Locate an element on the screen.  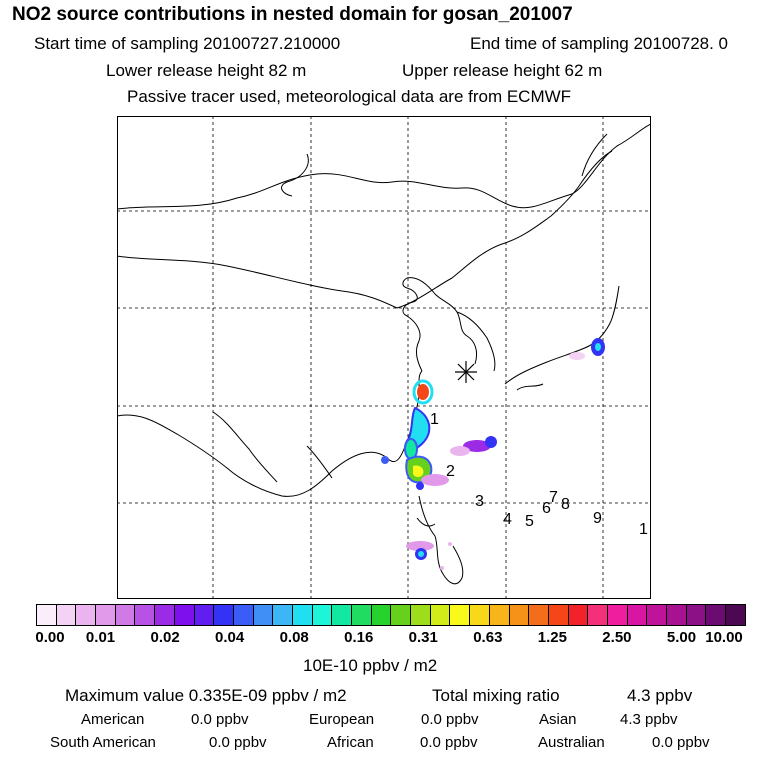
colorbar-tick-label: 2.50 is located at coordinates (617, 637).